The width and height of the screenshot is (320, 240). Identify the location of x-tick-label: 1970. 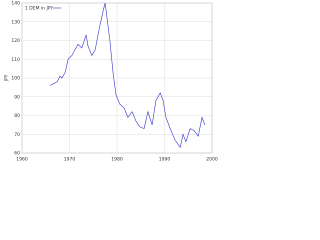
(70, 160).